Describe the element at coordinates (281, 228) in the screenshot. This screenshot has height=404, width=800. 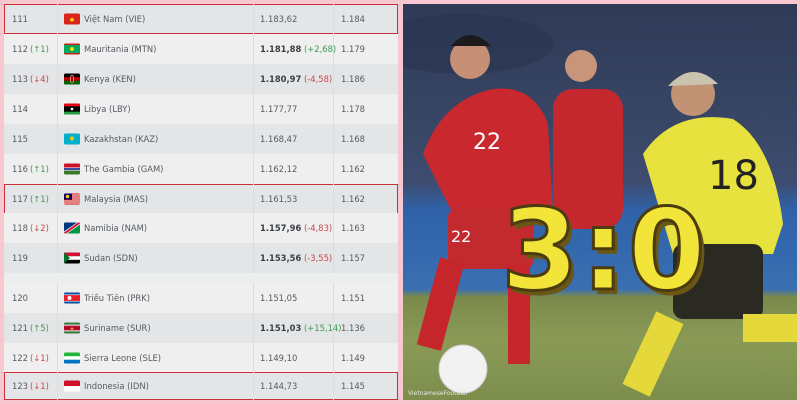
I see `live-points: 1.157,96` at that location.